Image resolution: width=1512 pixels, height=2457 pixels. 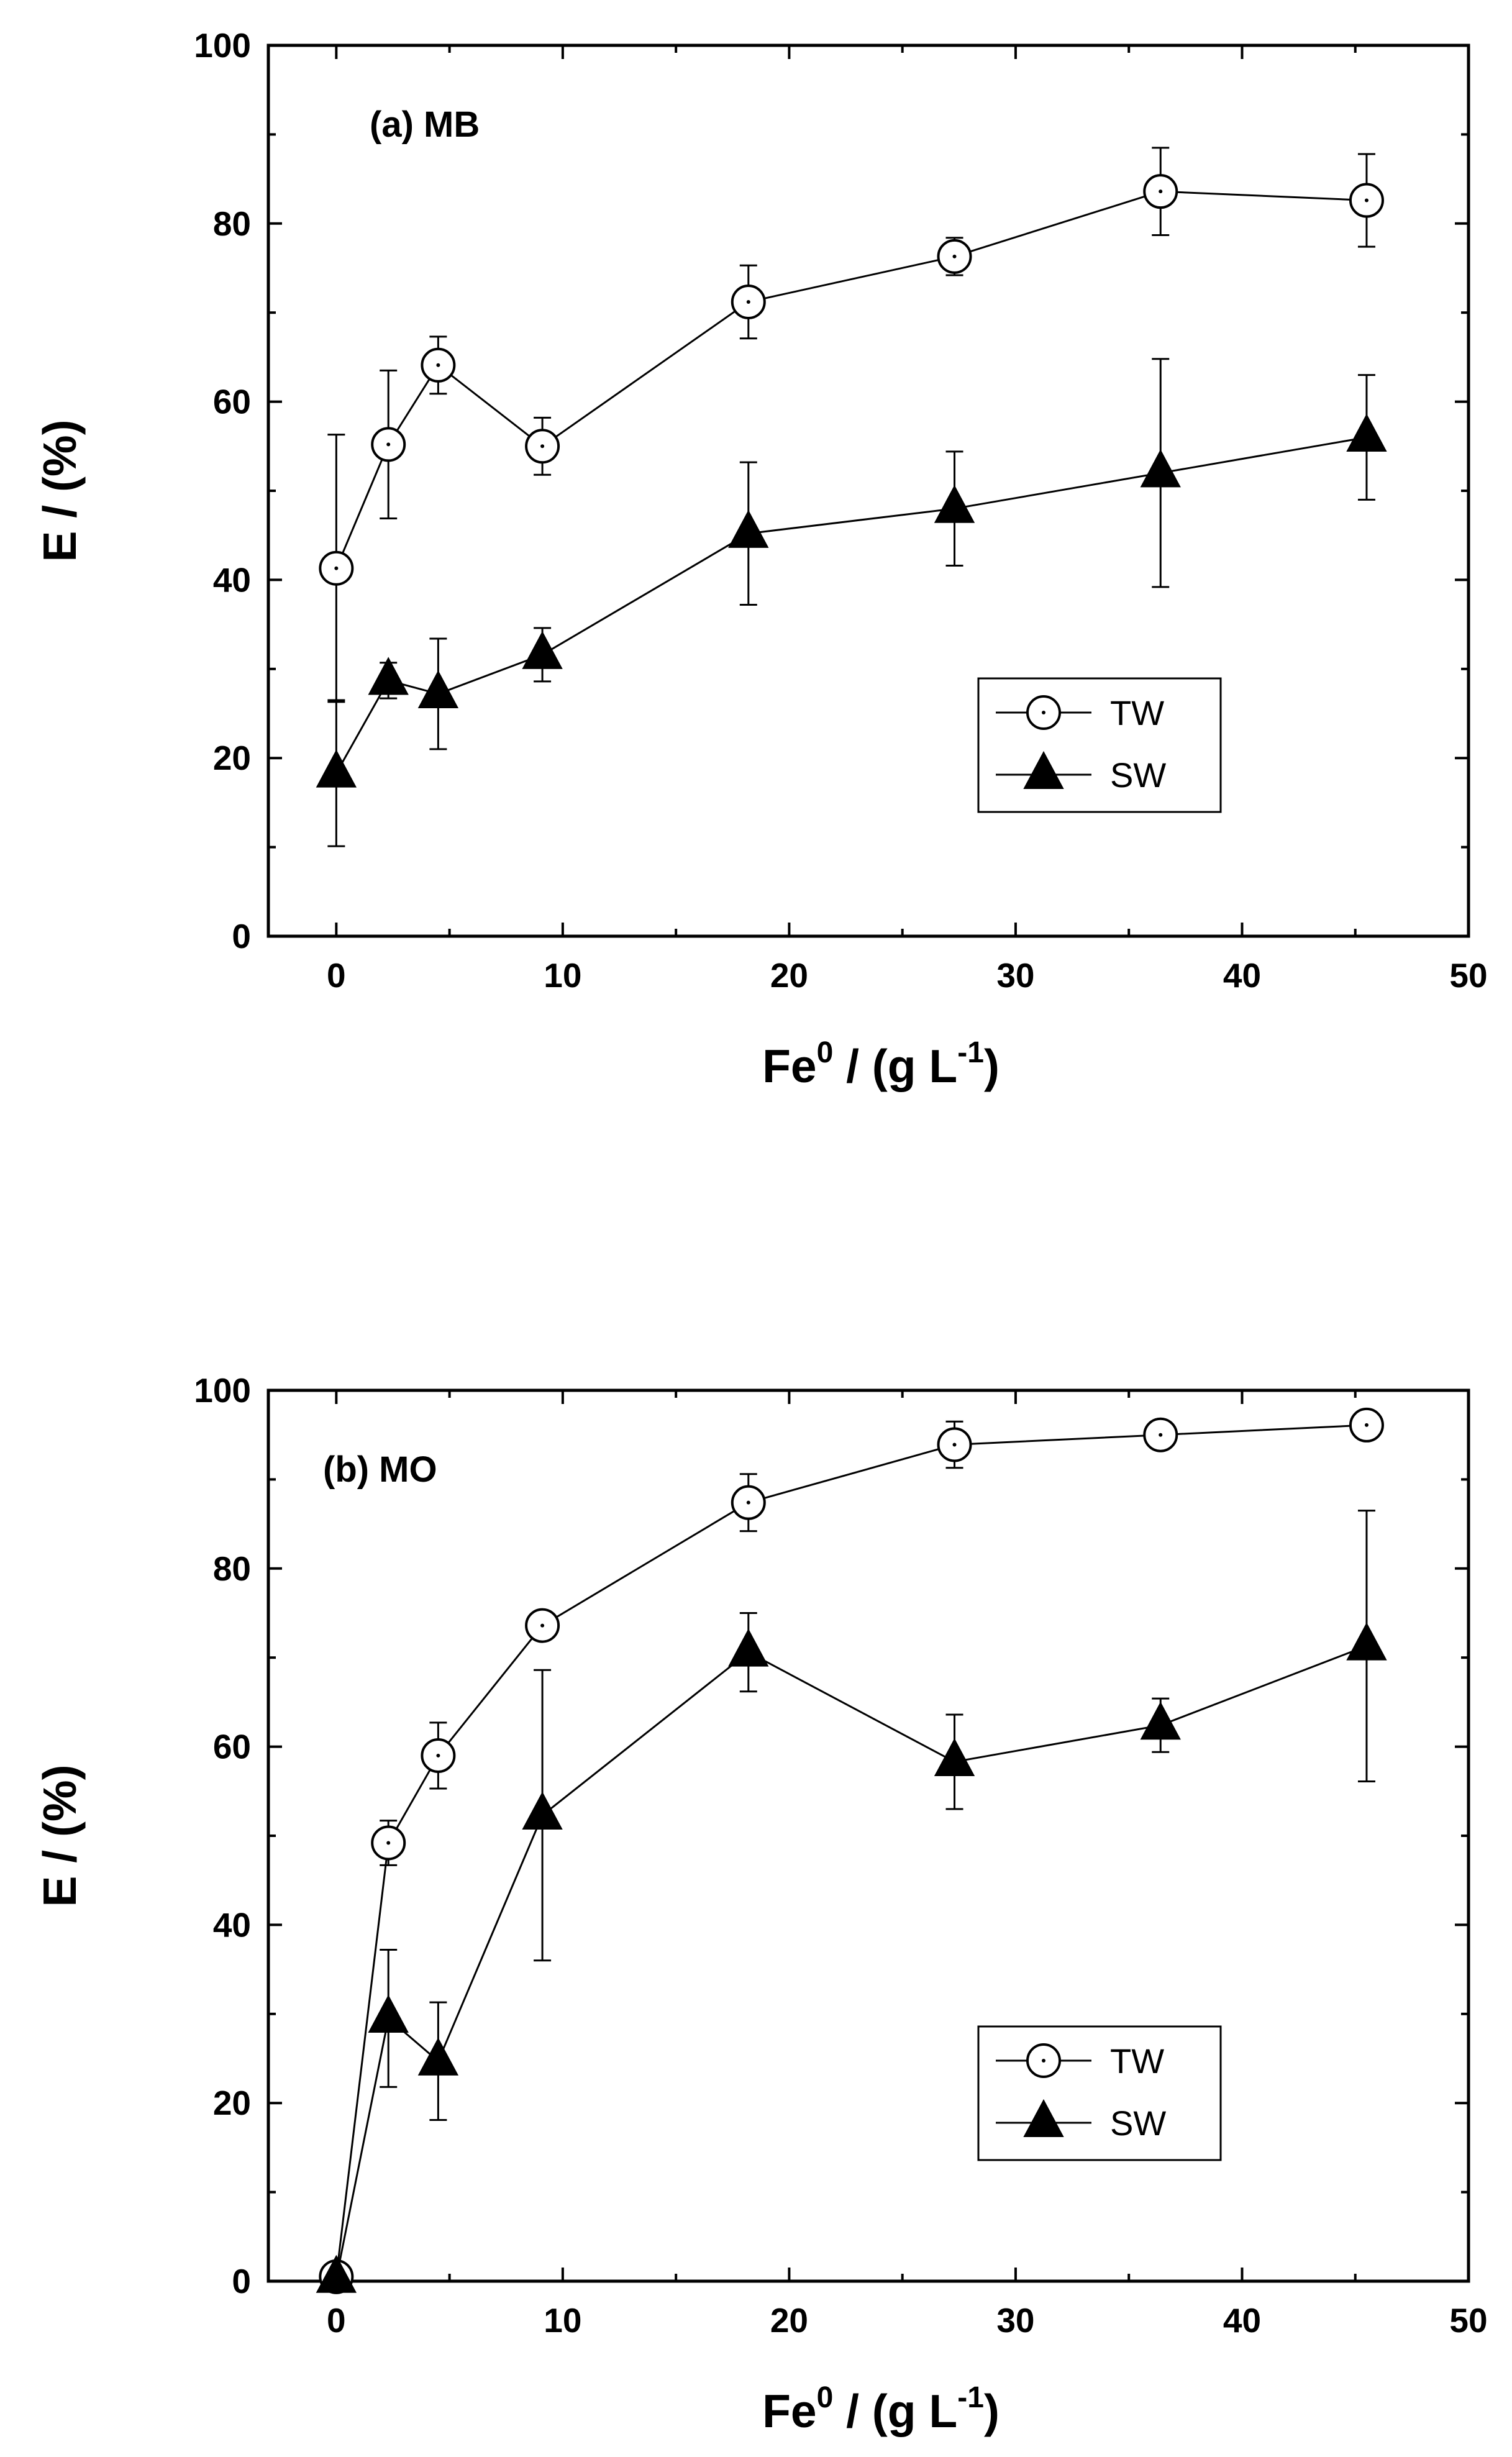 What do you see at coordinates (425, 124) in the screenshot?
I see `panel-label: (a) MB` at bounding box center [425, 124].